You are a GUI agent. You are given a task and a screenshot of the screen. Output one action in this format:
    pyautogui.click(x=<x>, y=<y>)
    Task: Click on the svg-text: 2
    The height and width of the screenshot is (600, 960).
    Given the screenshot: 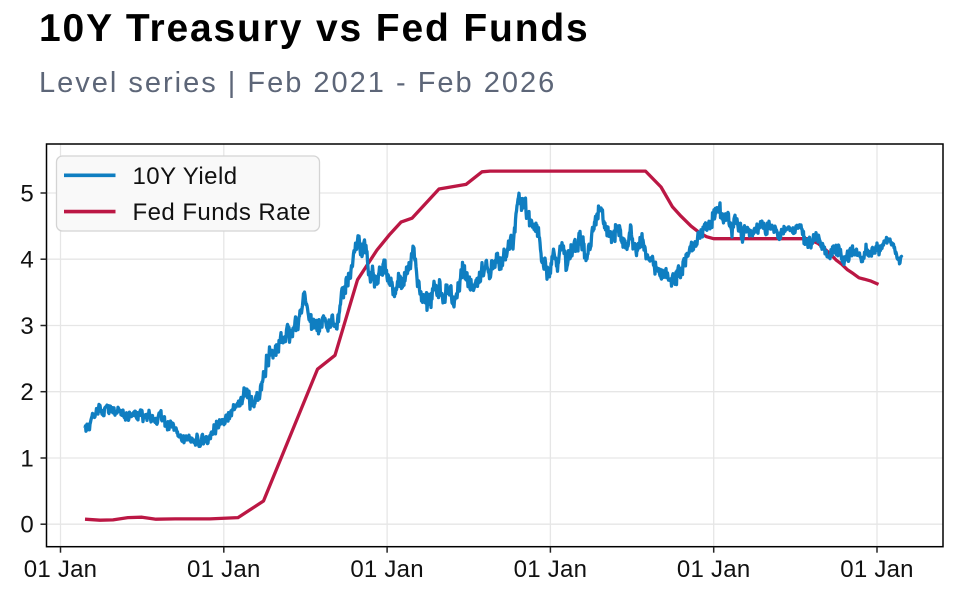 What is the action you would take?
    pyautogui.click(x=27, y=392)
    